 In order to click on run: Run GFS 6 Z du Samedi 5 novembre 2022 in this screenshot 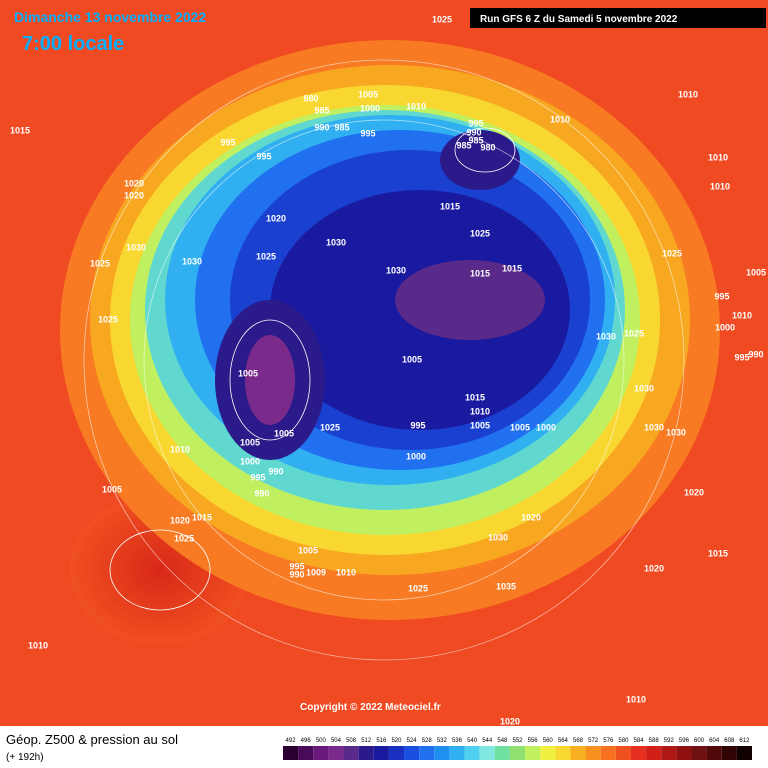, I will do `click(579, 19)`.